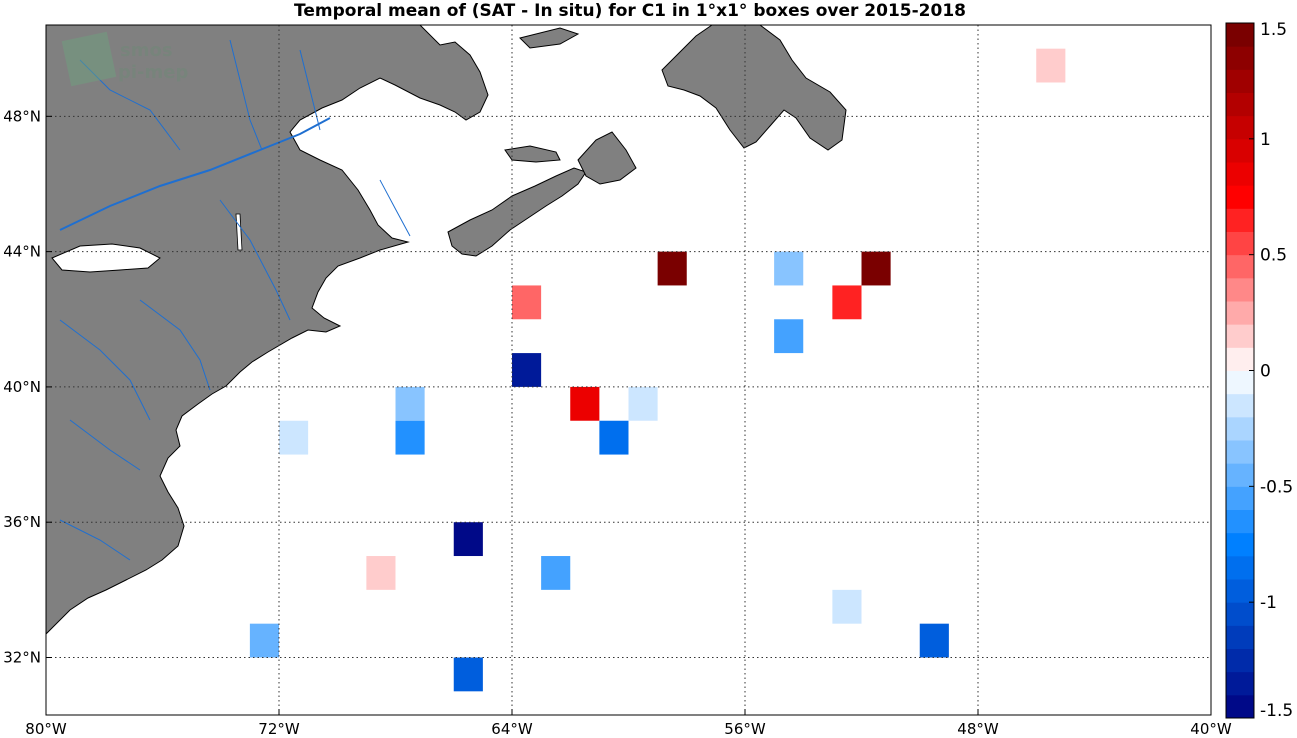 The width and height of the screenshot is (1297, 738). I want to click on longitude-ticks: 80°W 72°W 64°W 56°W 48°W 40°W, so click(628, 723).